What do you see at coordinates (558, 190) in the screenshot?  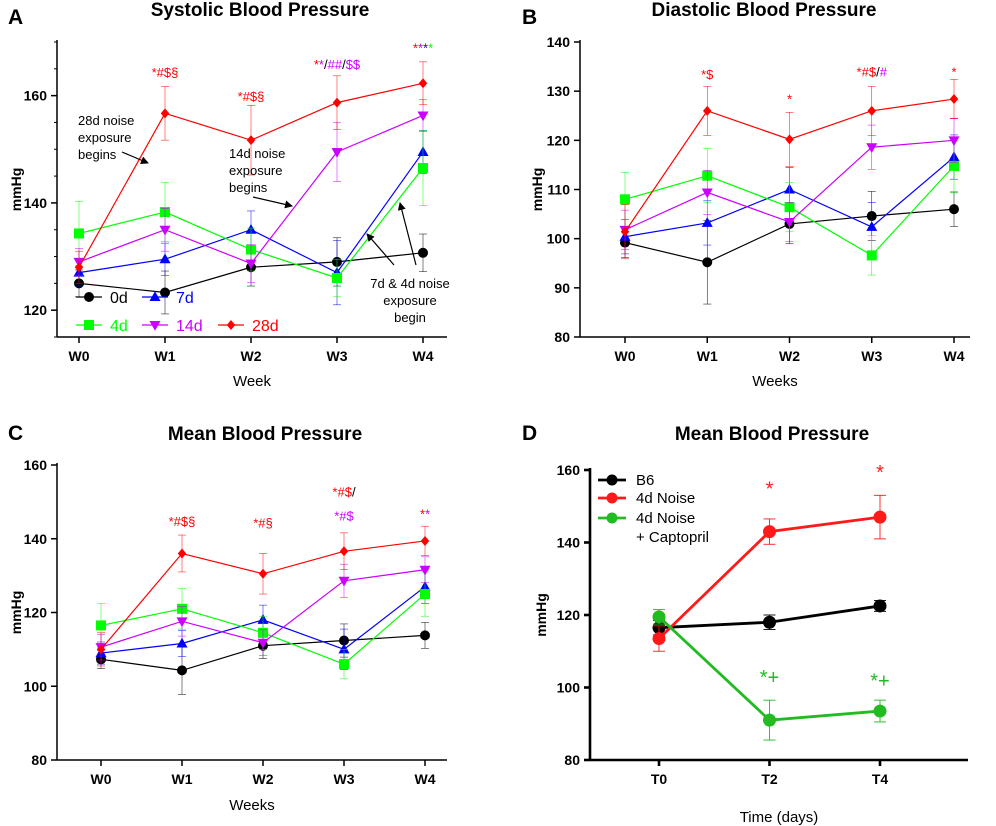 I see `y-tick-label: 110` at bounding box center [558, 190].